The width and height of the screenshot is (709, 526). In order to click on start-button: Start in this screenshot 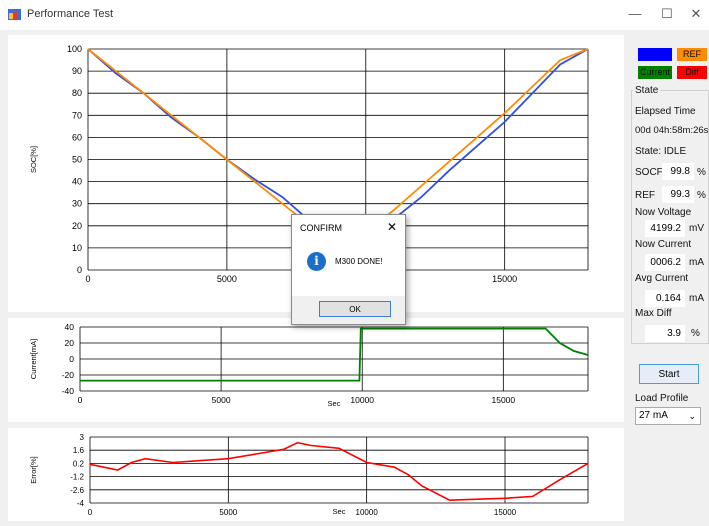, I will do `click(669, 374)`.